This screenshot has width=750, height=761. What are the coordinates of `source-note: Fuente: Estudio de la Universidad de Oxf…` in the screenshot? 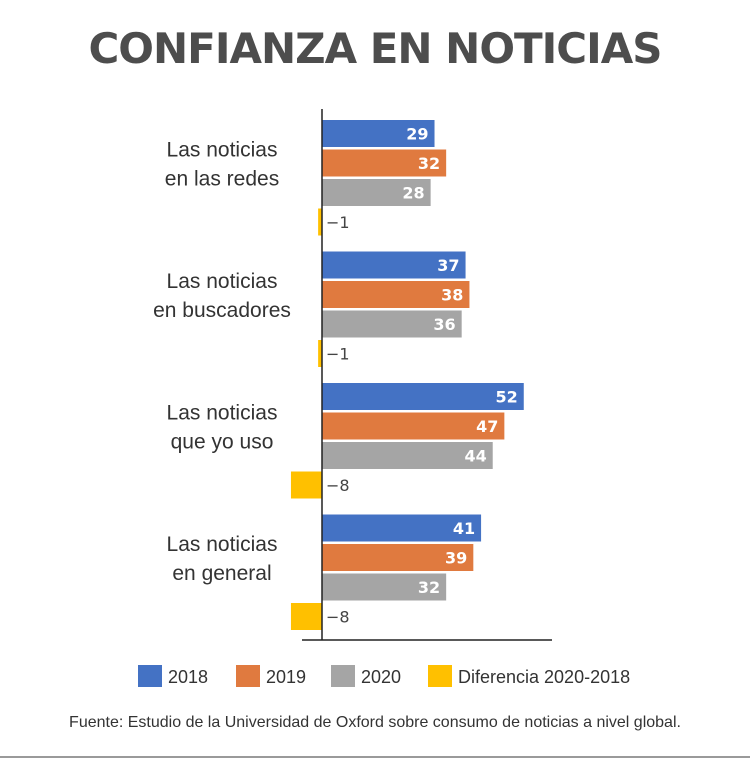 It's located at (375, 722).